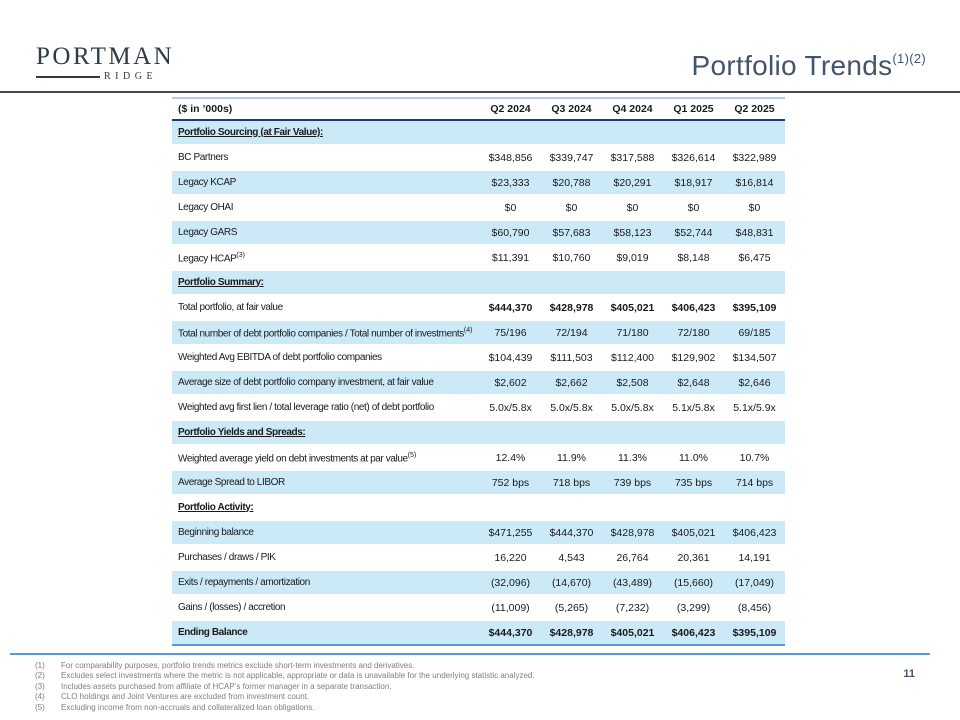 This screenshot has width=960, height=720. What do you see at coordinates (207, 232) in the screenshot?
I see `row-label: Legacy GARS` at bounding box center [207, 232].